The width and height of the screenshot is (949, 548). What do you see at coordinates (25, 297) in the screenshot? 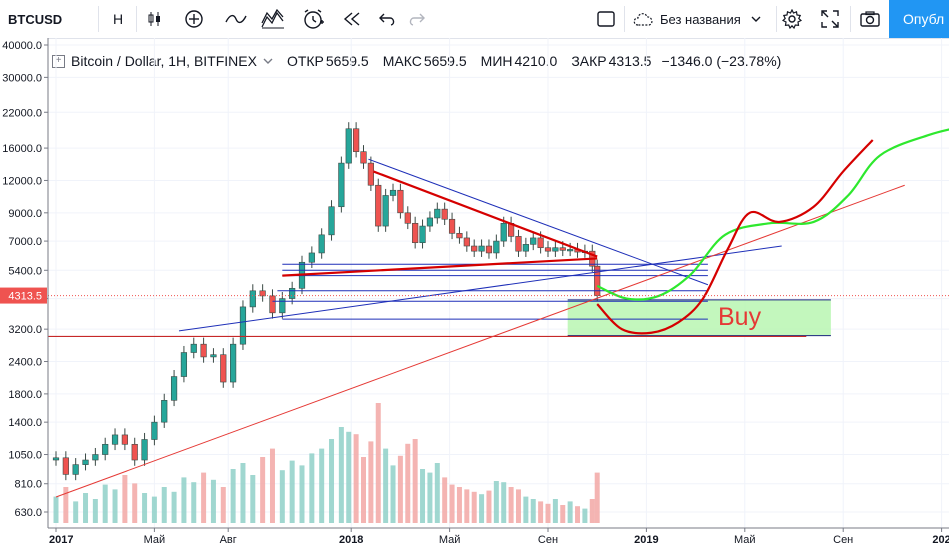
I see `last-price-label: 4313.5` at bounding box center [25, 297].